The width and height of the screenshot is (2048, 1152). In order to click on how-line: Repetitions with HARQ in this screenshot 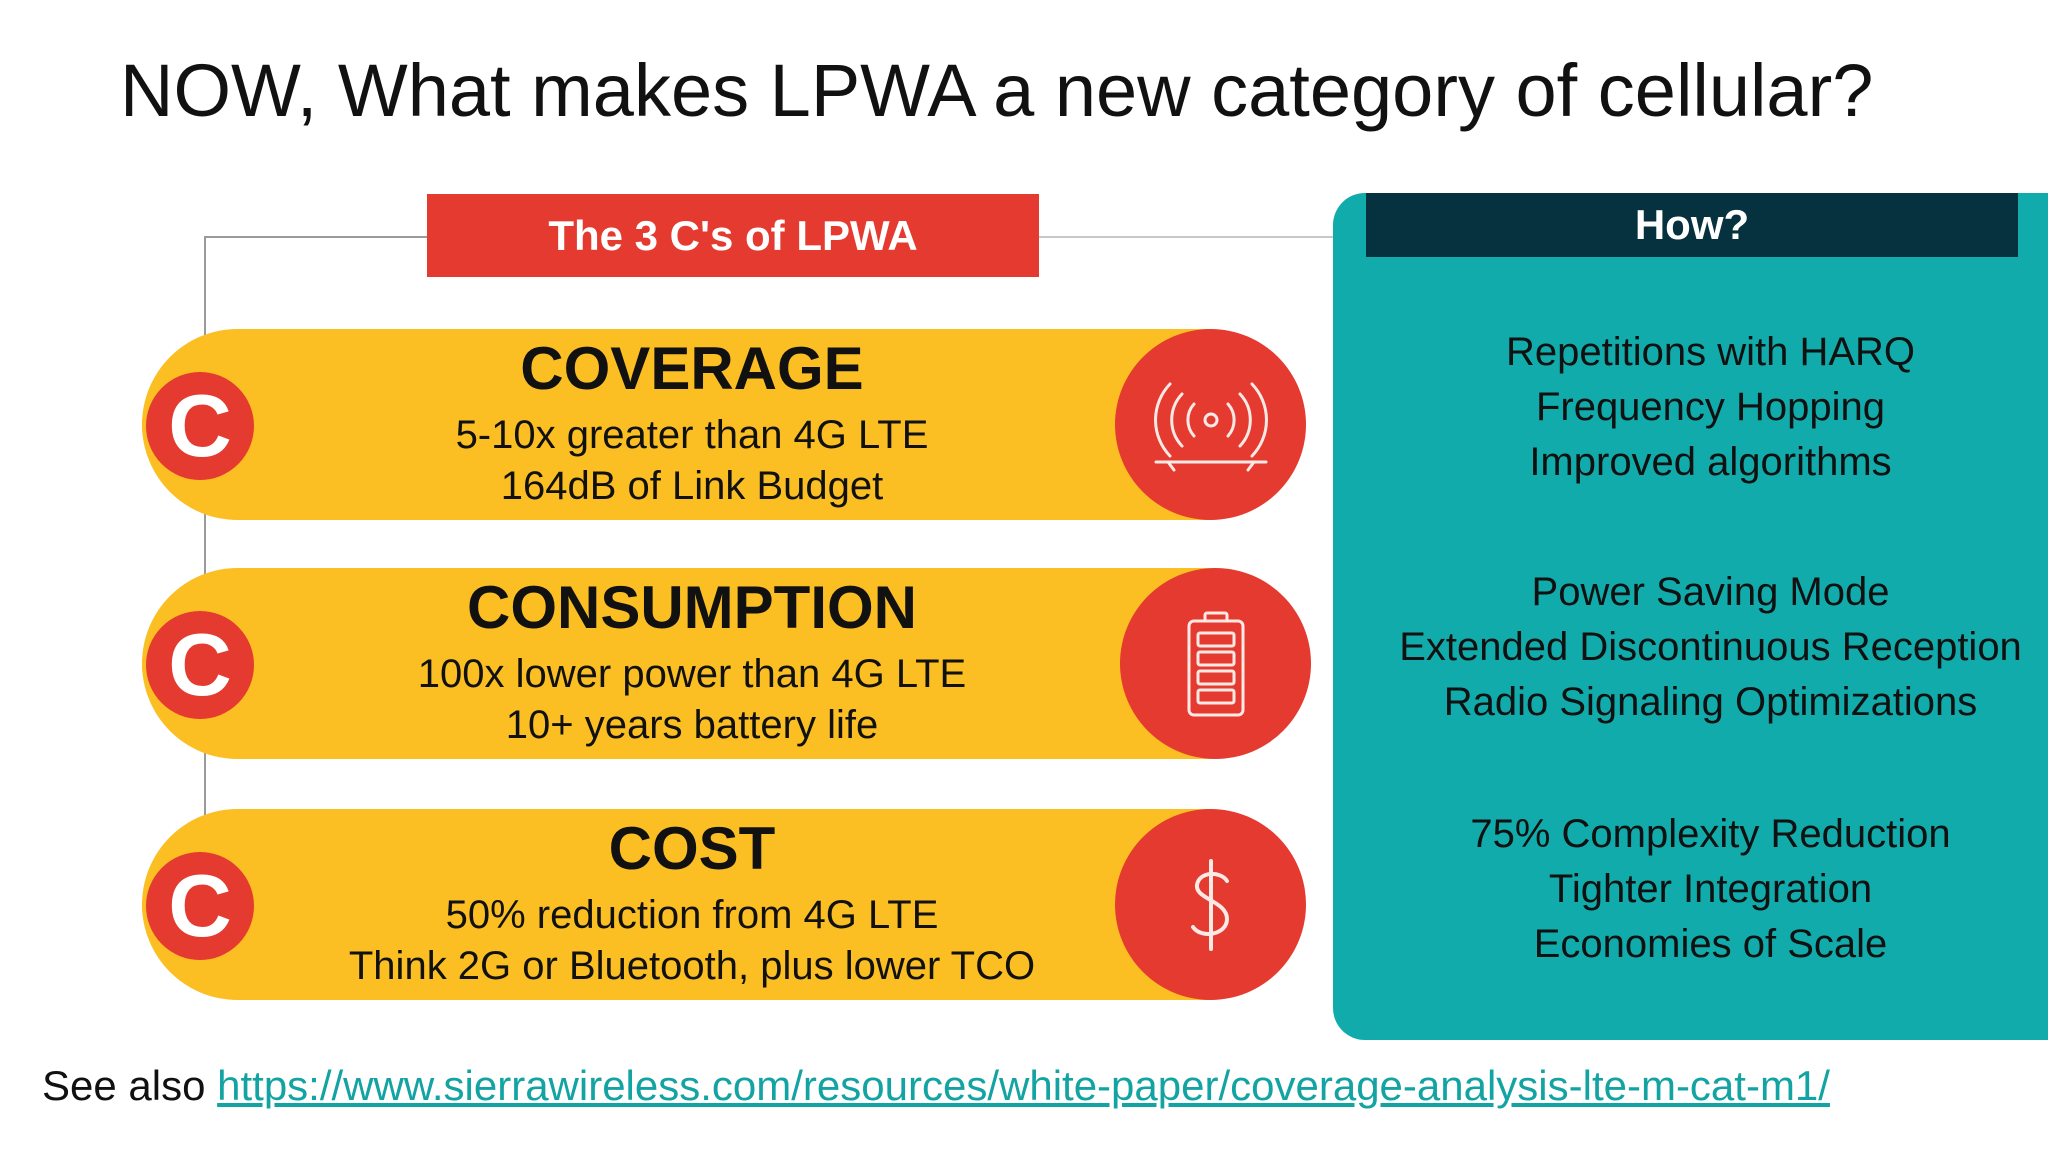, I will do `click(1710, 352)`.